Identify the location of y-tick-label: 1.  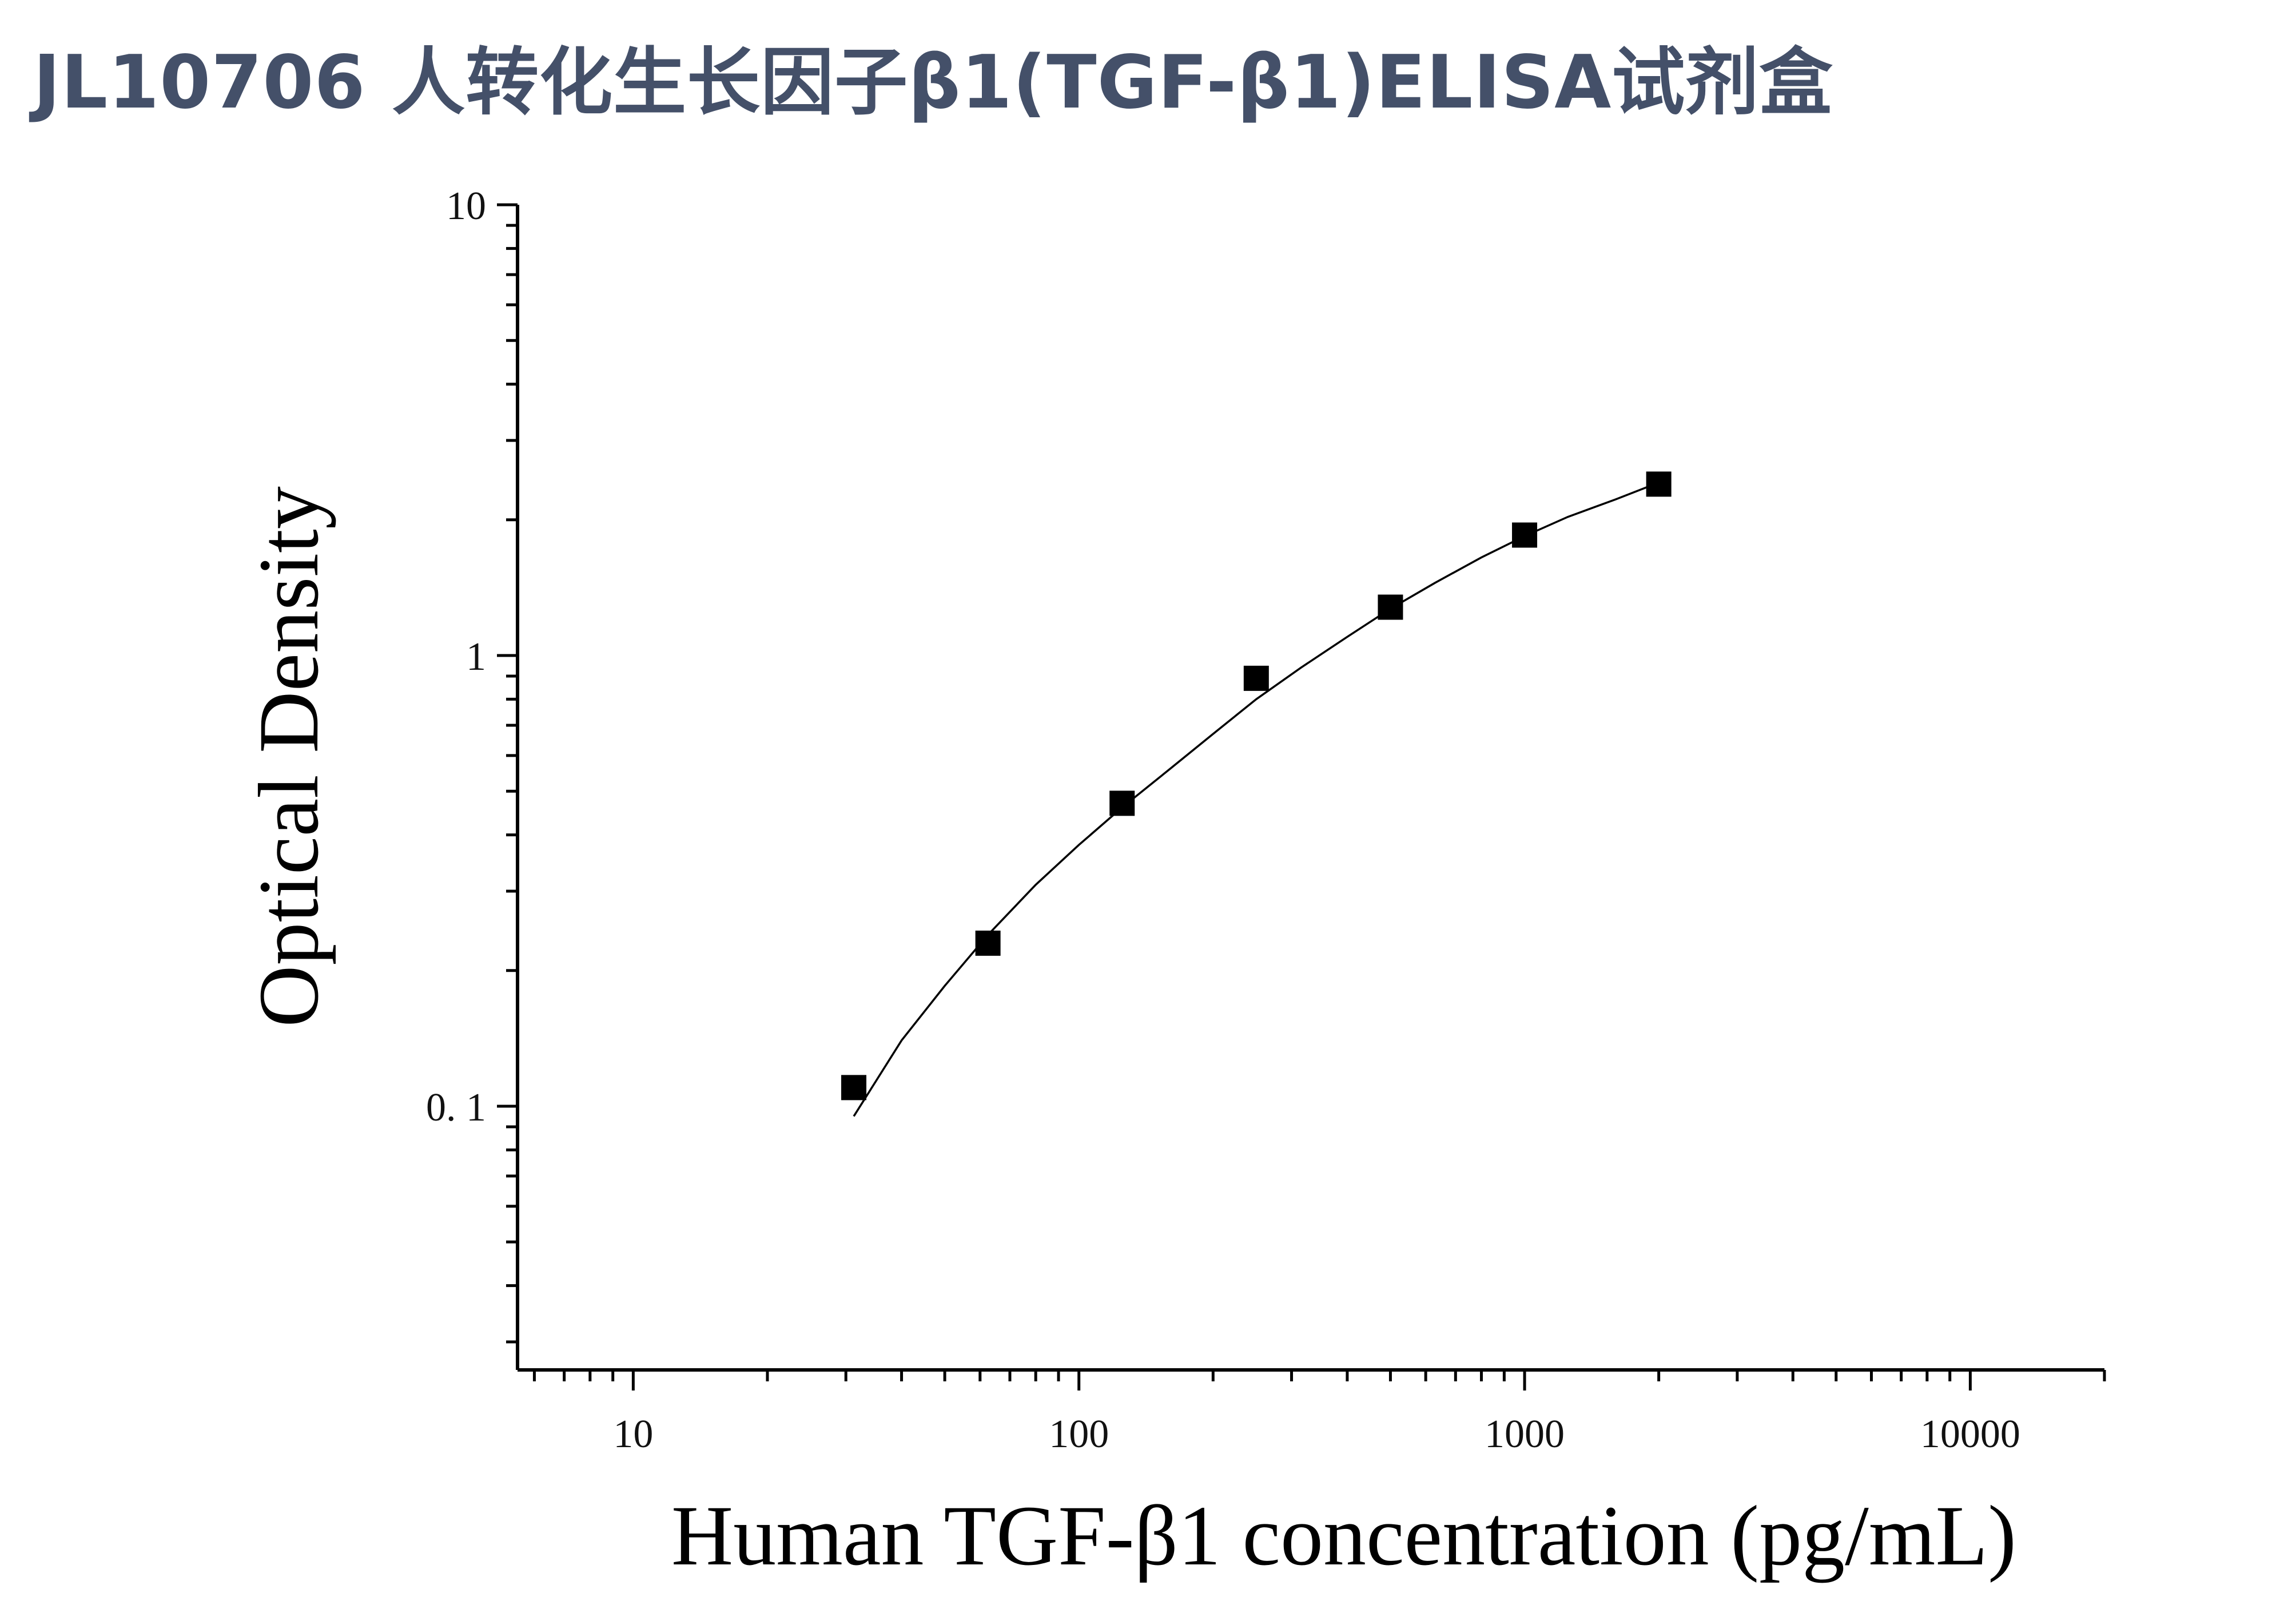
(476, 657).